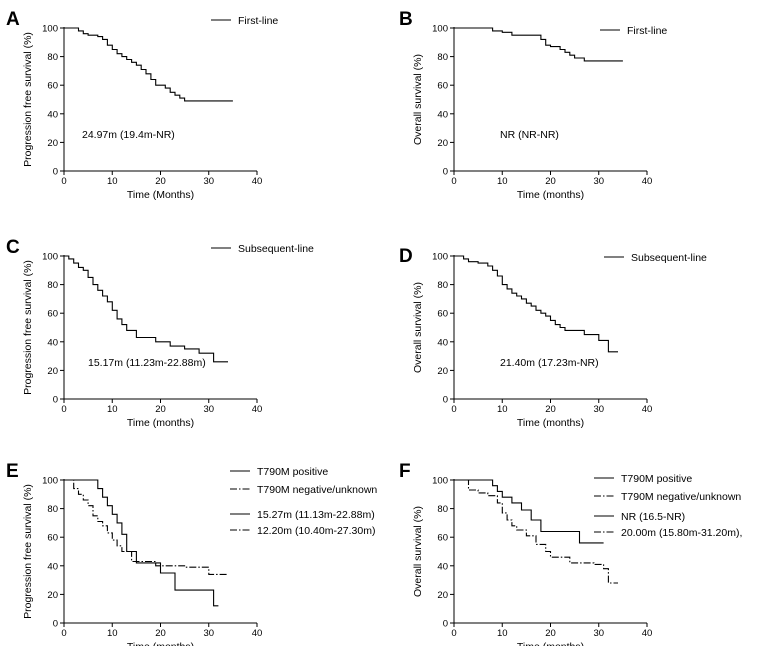  Describe the element at coordinates (550, 195) in the screenshot. I see `panel-b-x-axis-title: Time (months)` at that location.